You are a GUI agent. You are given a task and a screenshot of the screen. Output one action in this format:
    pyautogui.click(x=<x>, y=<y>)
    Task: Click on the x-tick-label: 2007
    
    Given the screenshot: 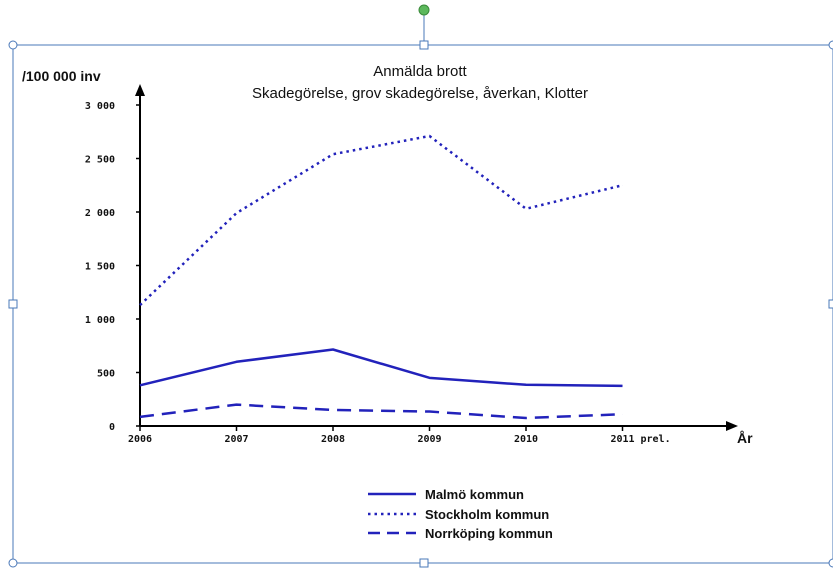 What is the action you would take?
    pyautogui.click(x=236, y=439)
    